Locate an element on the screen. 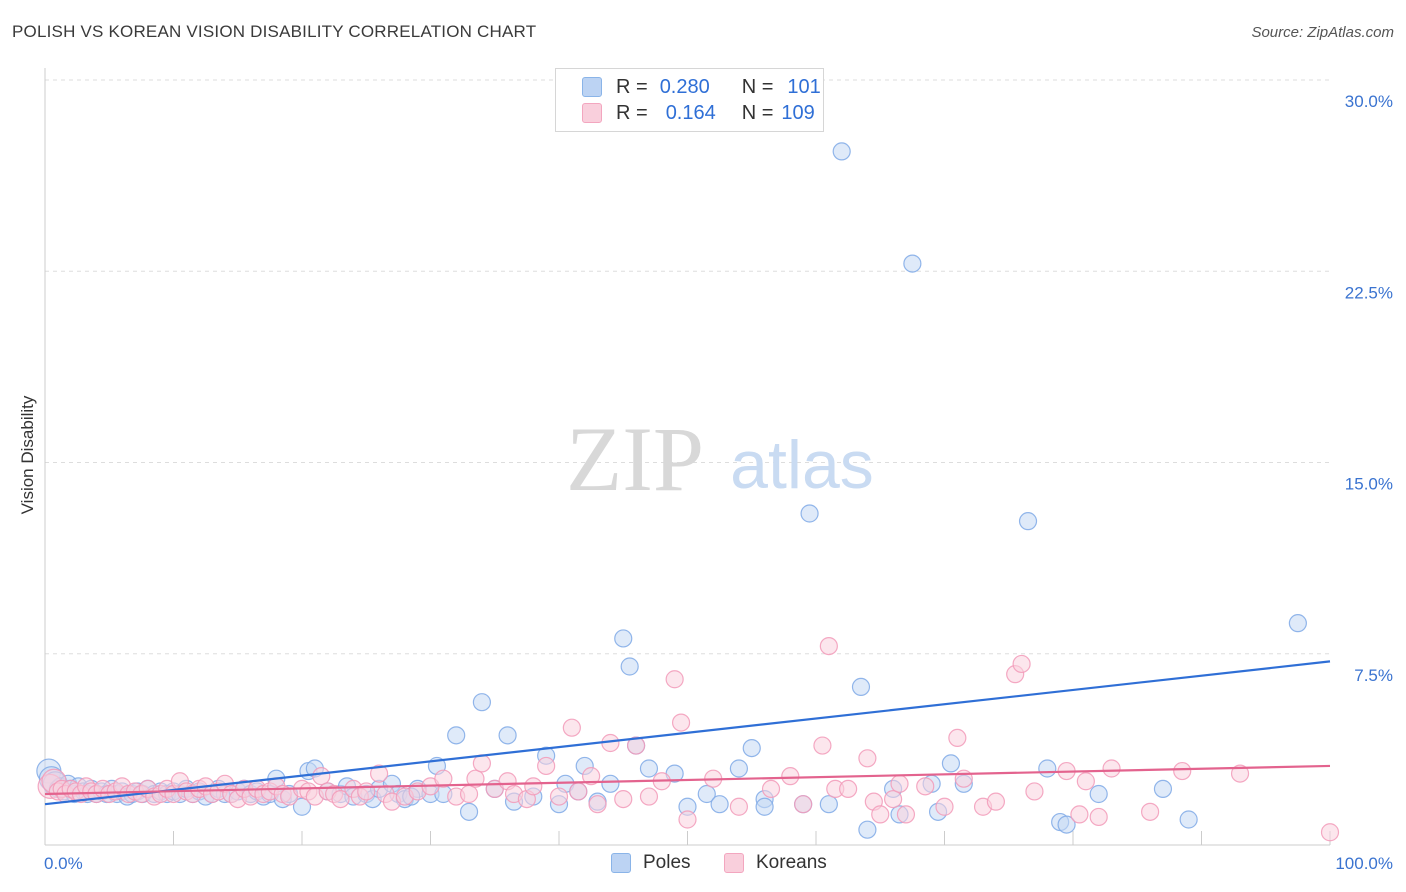  bottom-legend-koreans: Koreans is located at coordinates (775, 863).